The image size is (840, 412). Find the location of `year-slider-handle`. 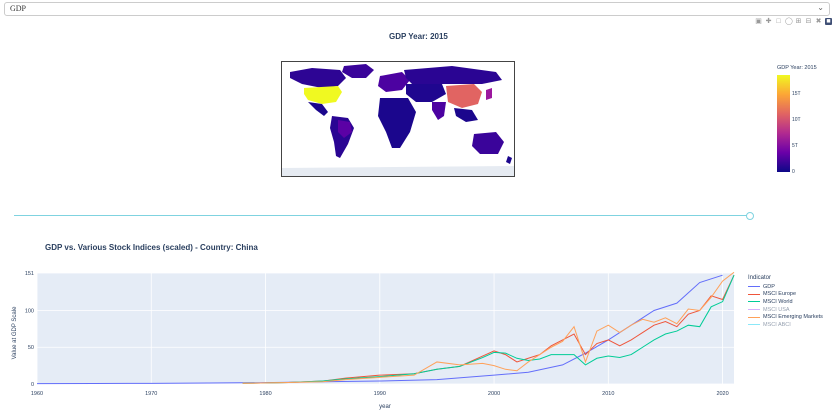

year-slider-handle is located at coordinates (750, 216).